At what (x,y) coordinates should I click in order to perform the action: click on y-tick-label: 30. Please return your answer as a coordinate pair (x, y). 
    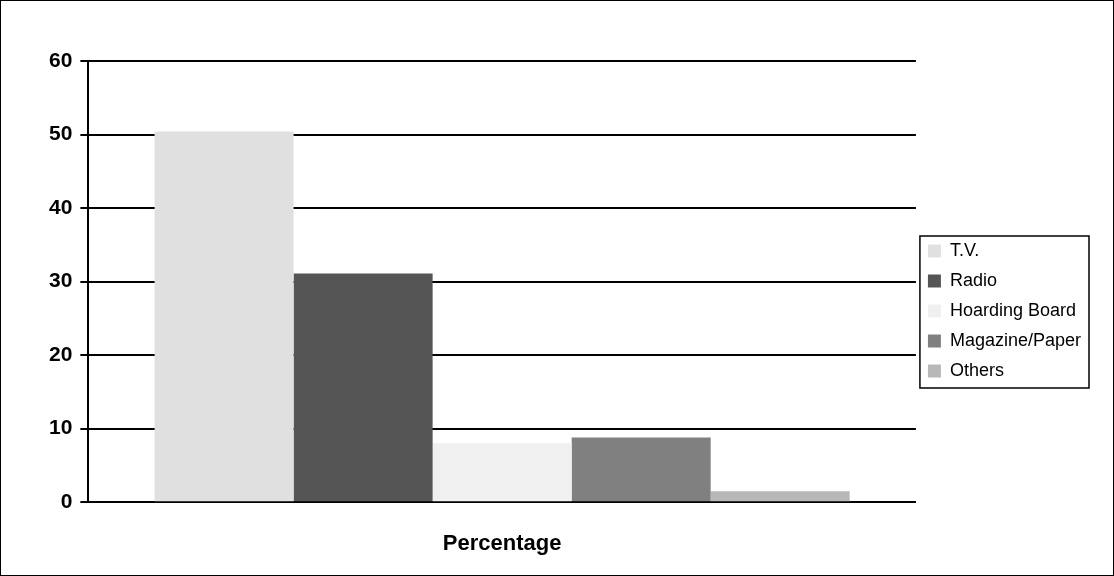
    Looking at the image, I should click on (61, 280).